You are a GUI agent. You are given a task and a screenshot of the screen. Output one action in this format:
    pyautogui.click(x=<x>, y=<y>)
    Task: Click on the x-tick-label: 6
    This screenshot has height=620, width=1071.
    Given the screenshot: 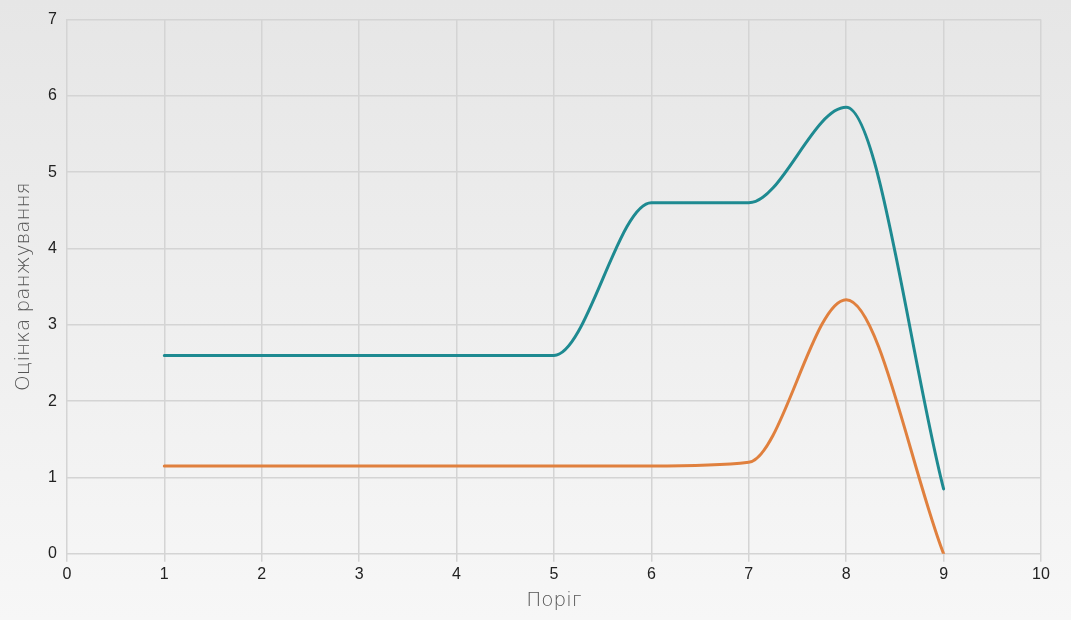 What is the action you would take?
    pyautogui.click(x=651, y=573)
    